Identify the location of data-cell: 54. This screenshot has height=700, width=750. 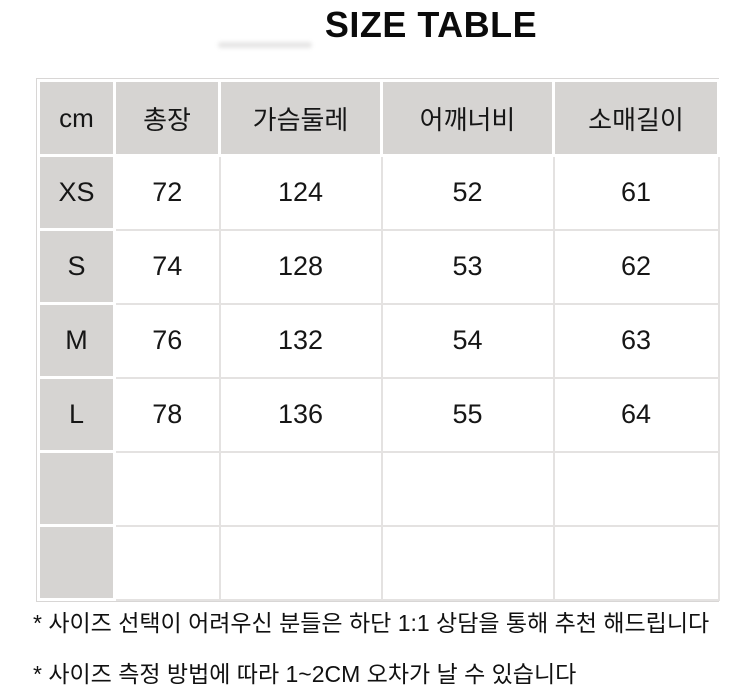
(467, 340).